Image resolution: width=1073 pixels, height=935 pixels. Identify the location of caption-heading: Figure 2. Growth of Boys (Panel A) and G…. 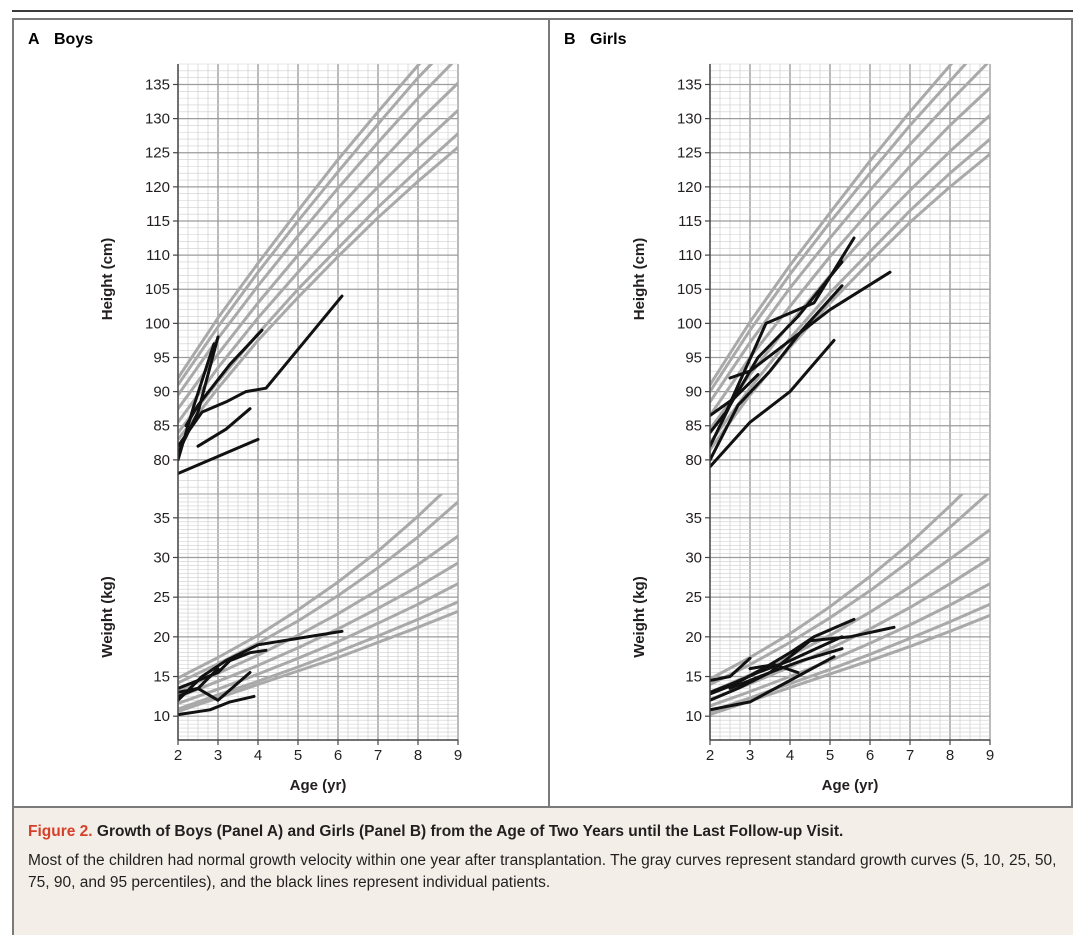
(543, 832).